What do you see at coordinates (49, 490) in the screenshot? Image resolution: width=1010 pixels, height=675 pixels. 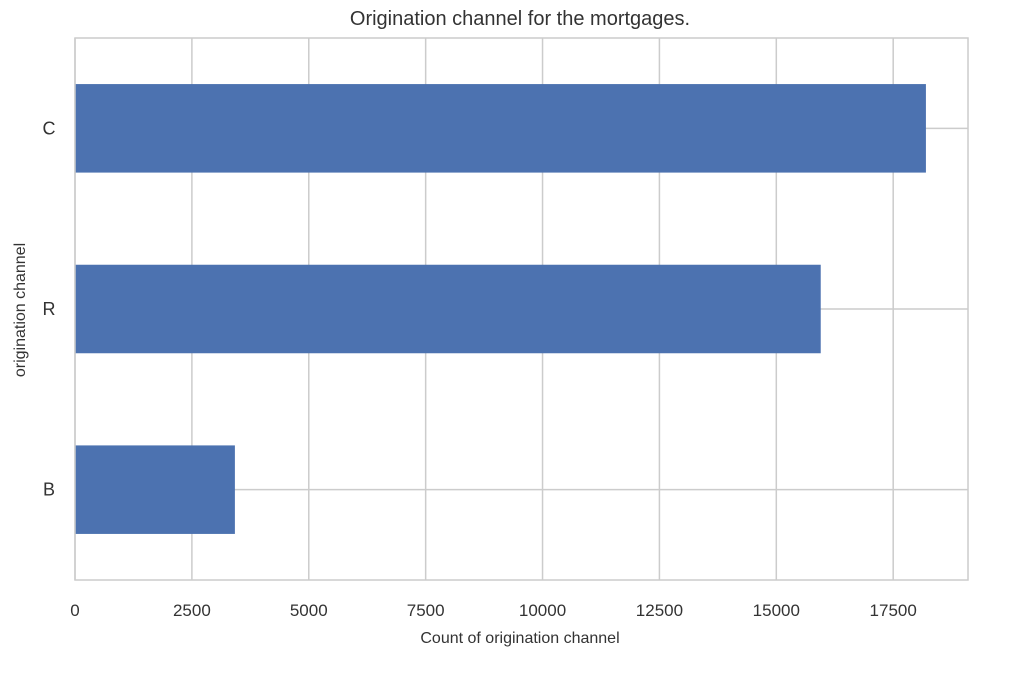 I see `y-tick-label: B` at bounding box center [49, 490].